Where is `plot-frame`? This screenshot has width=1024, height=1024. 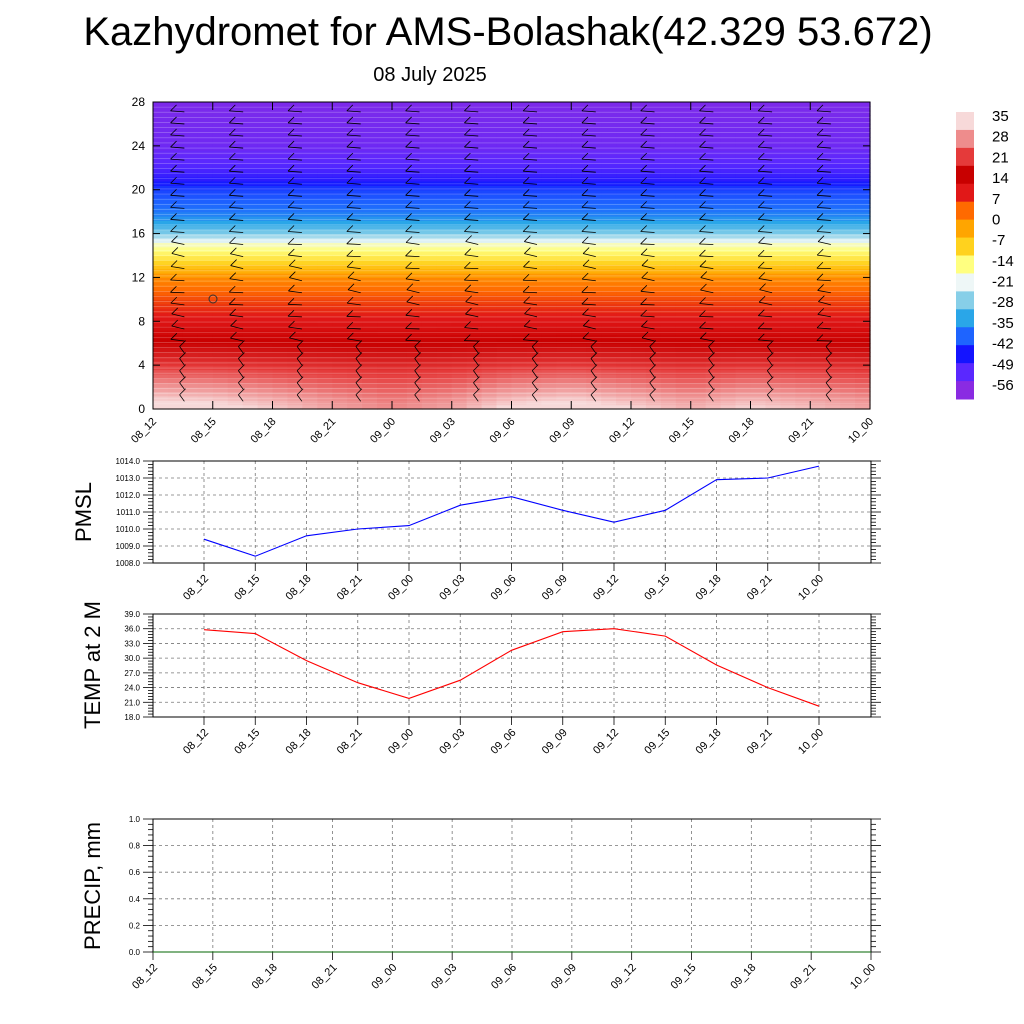
plot-frame is located at coordinates (512, 512).